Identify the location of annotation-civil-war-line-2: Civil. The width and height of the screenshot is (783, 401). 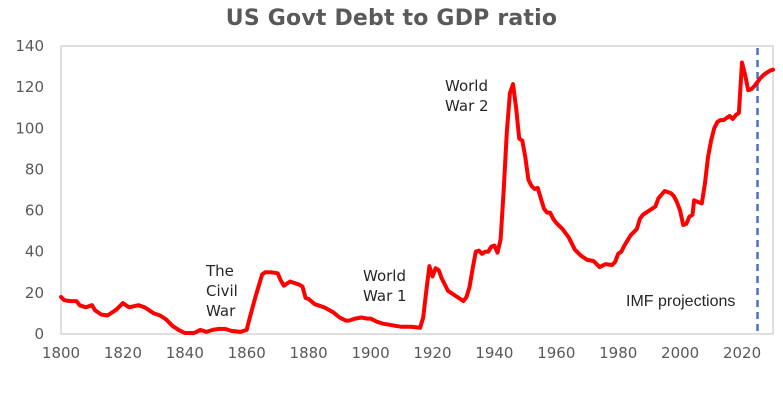
(222, 291).